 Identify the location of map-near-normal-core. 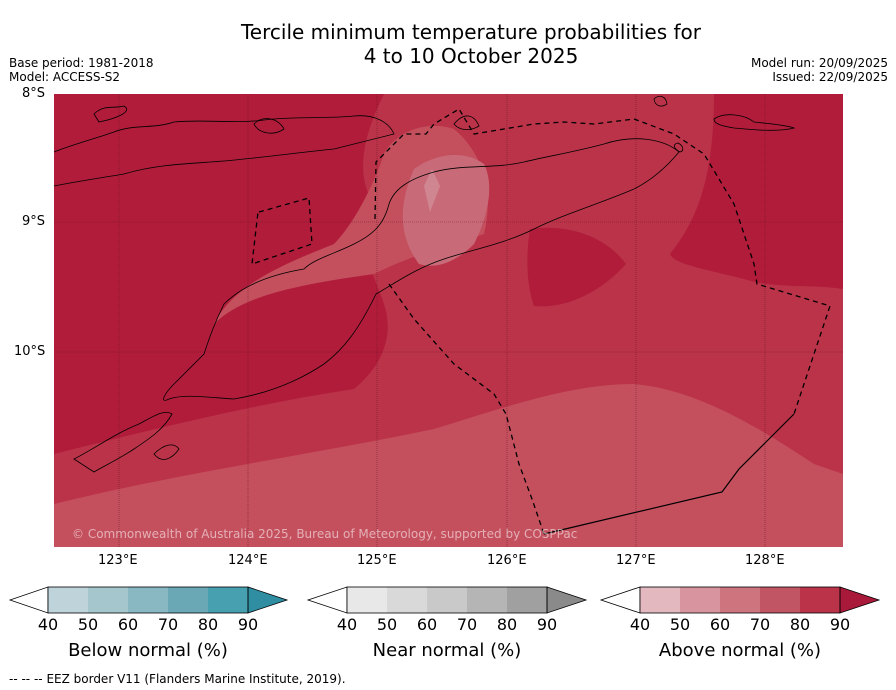
(432, 190).